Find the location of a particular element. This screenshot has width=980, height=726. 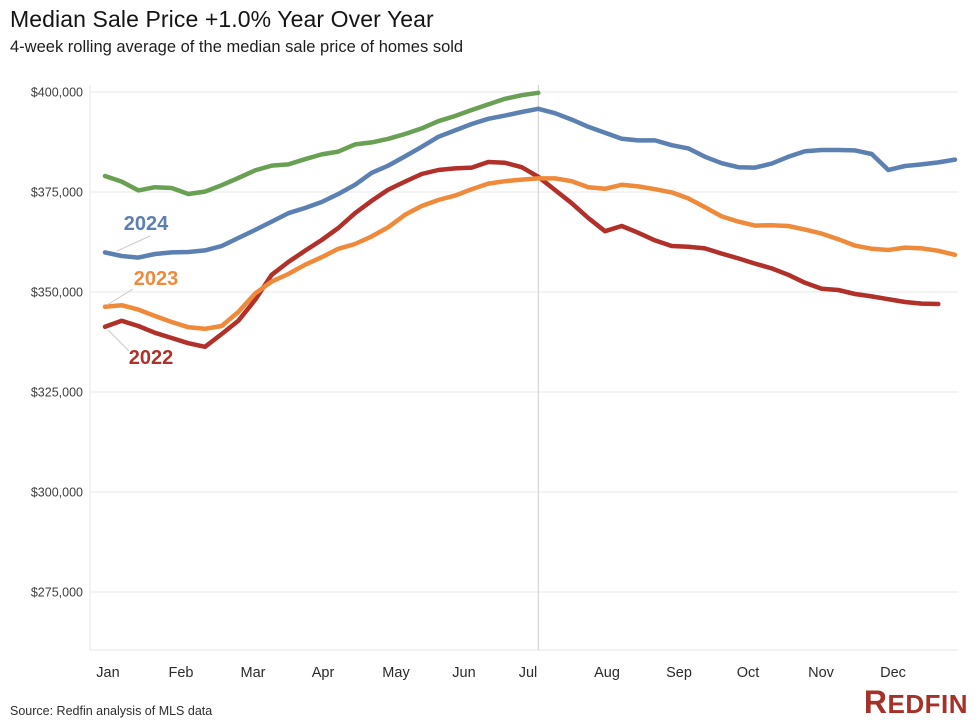

x-axis-tick-label: Dec is located at coordinates (893, 673).